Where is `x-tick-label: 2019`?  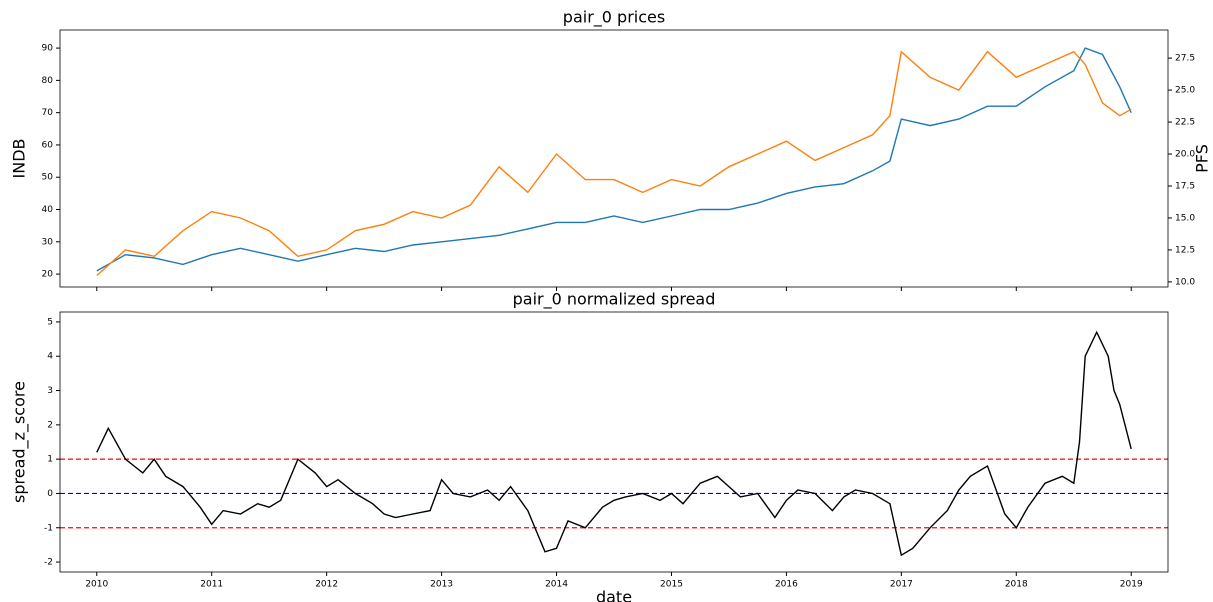 x-tick-label: 2019 is located at coordinates (1131, 585).